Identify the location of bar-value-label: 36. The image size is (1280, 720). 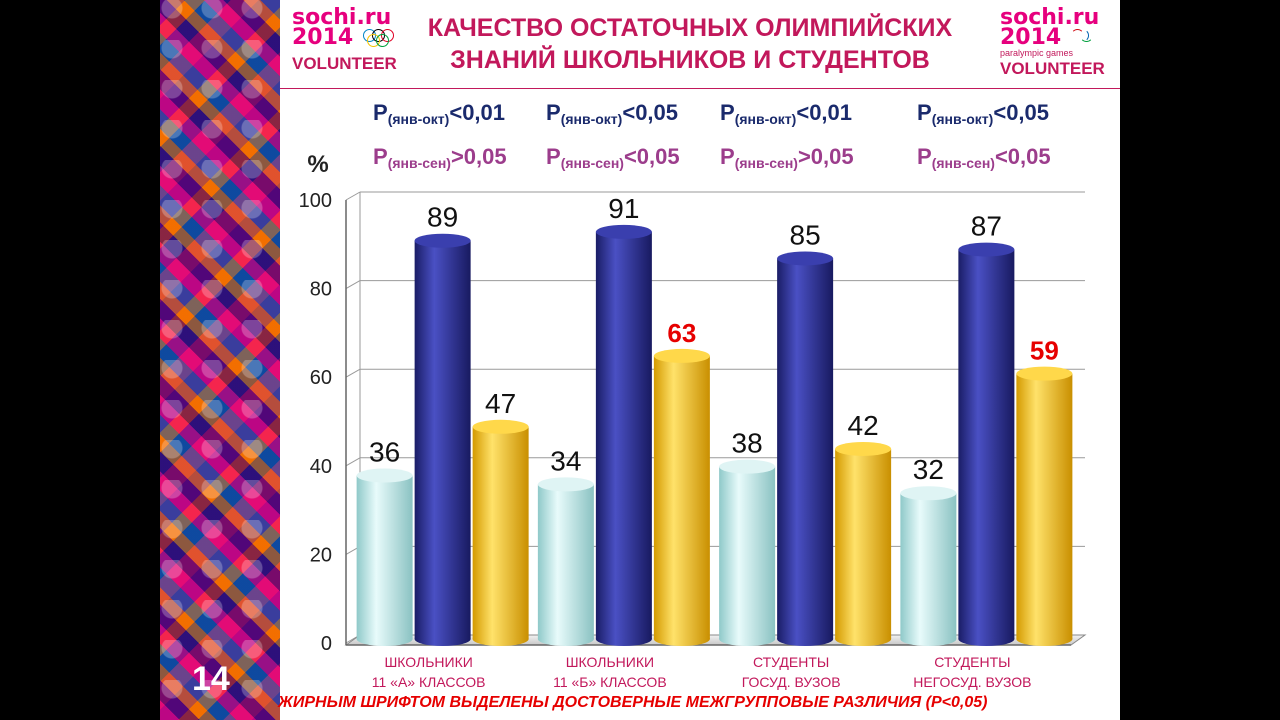
(384, 452).